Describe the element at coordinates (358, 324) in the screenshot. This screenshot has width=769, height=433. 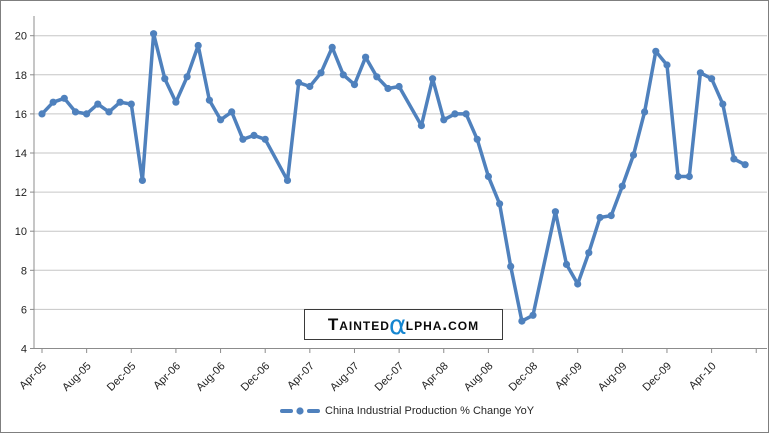
I see `watermark-text-left: Tainted` at that location.